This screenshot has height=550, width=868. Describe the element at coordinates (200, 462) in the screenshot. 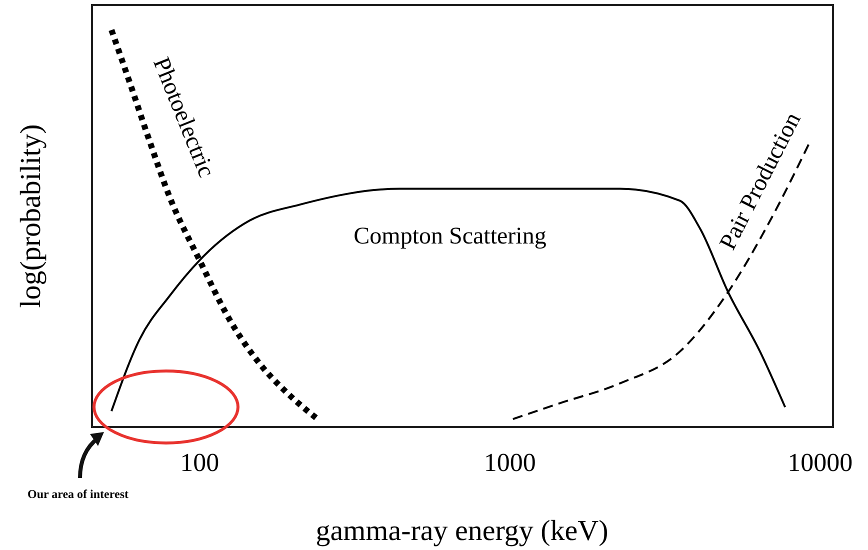

I see `x-tick-label: 100` at that location.